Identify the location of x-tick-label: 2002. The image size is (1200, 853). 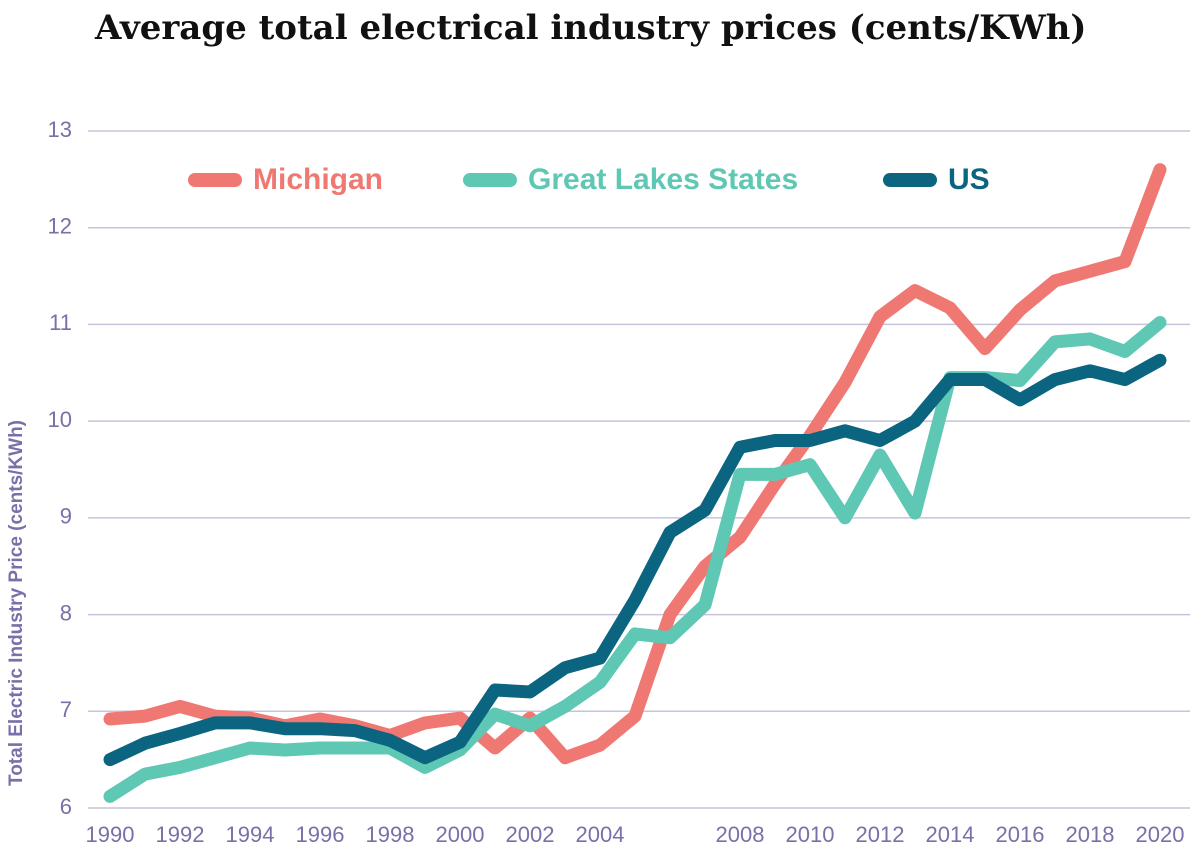
(530, 834).